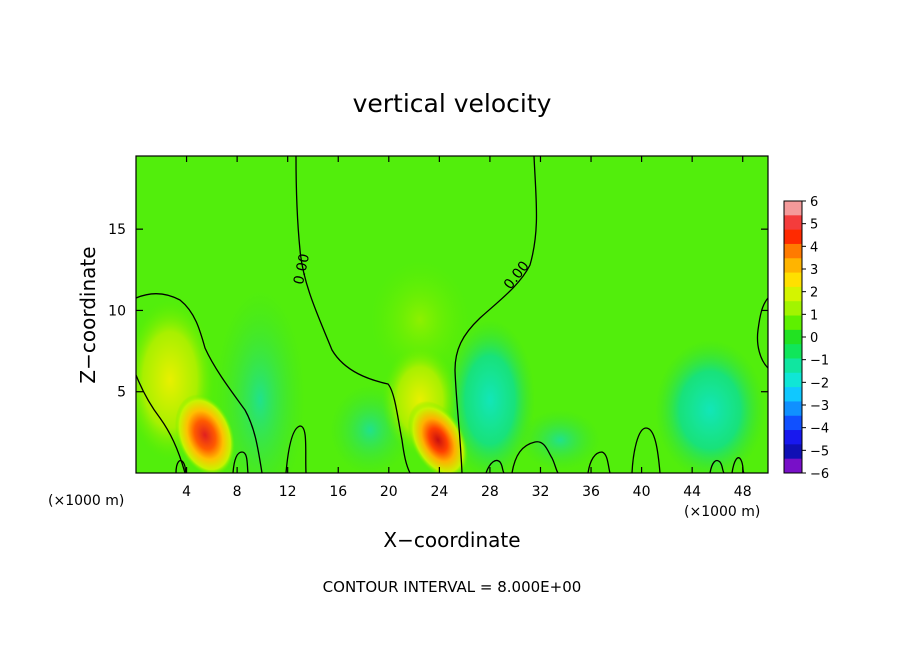 The image size is (904, 654). I want to click on downdraft-far-east, so click(710, 406).